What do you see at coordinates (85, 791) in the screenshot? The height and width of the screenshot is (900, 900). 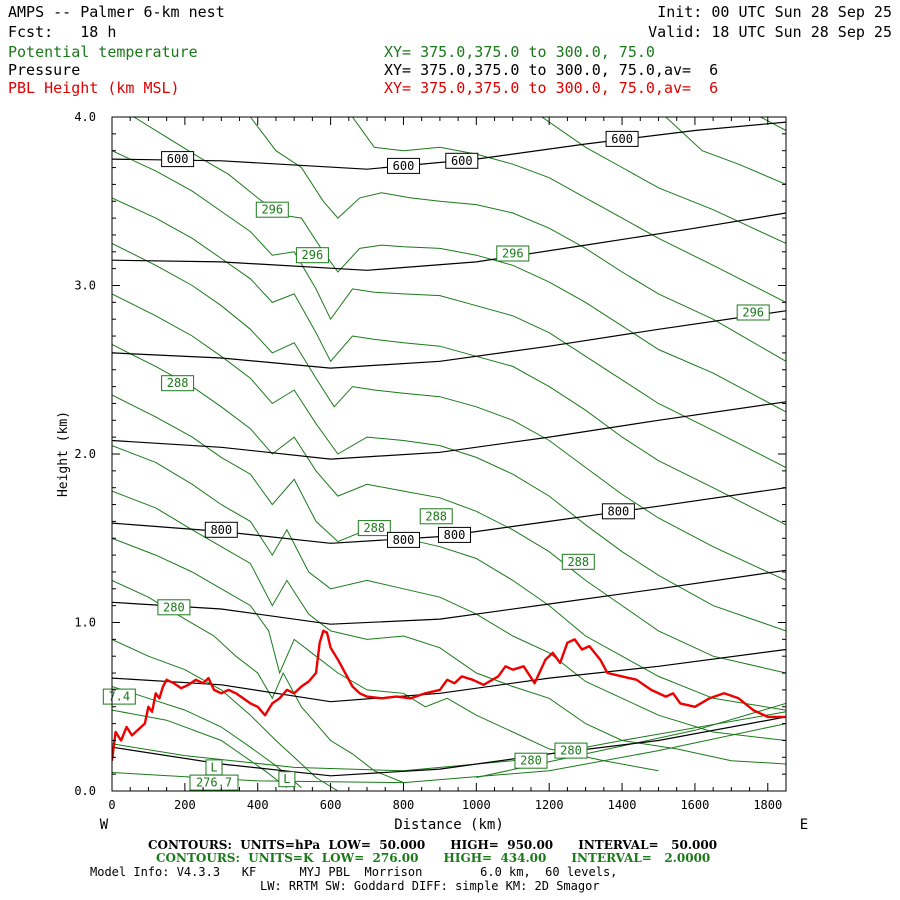 I see `y-tick-label: 0.0` at bounding box center [85, 791].